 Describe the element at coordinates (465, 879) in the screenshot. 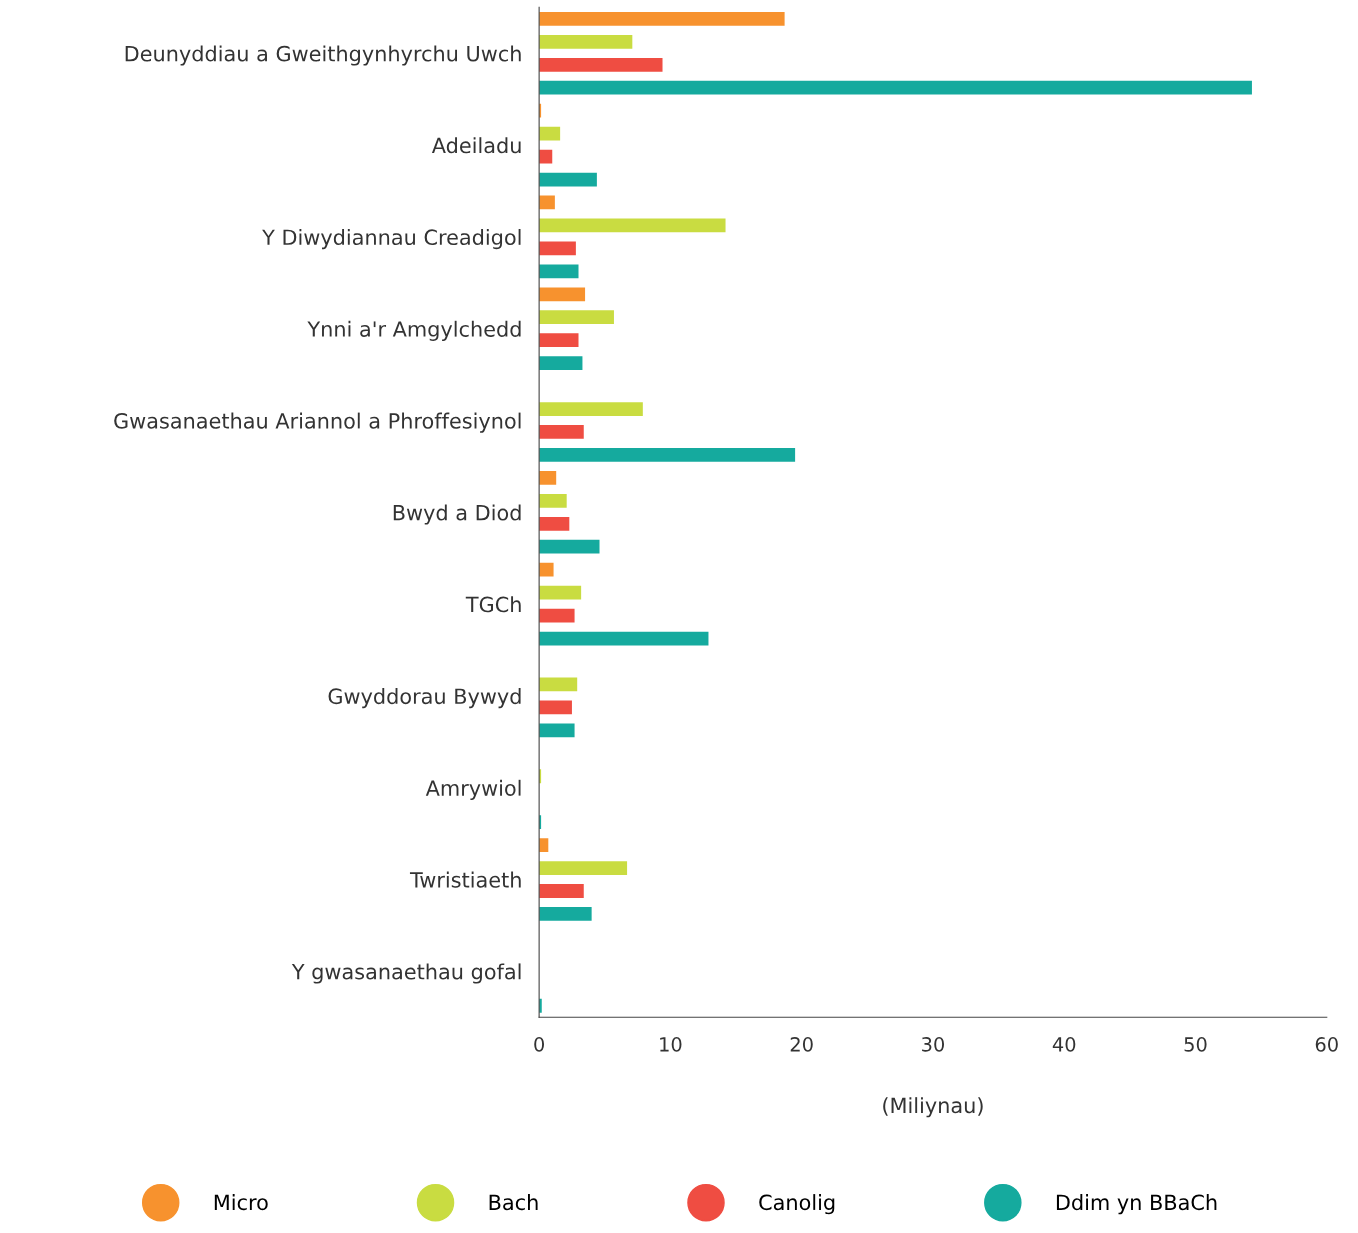

I see `y-tick-label: Twristiaeth` at that location.